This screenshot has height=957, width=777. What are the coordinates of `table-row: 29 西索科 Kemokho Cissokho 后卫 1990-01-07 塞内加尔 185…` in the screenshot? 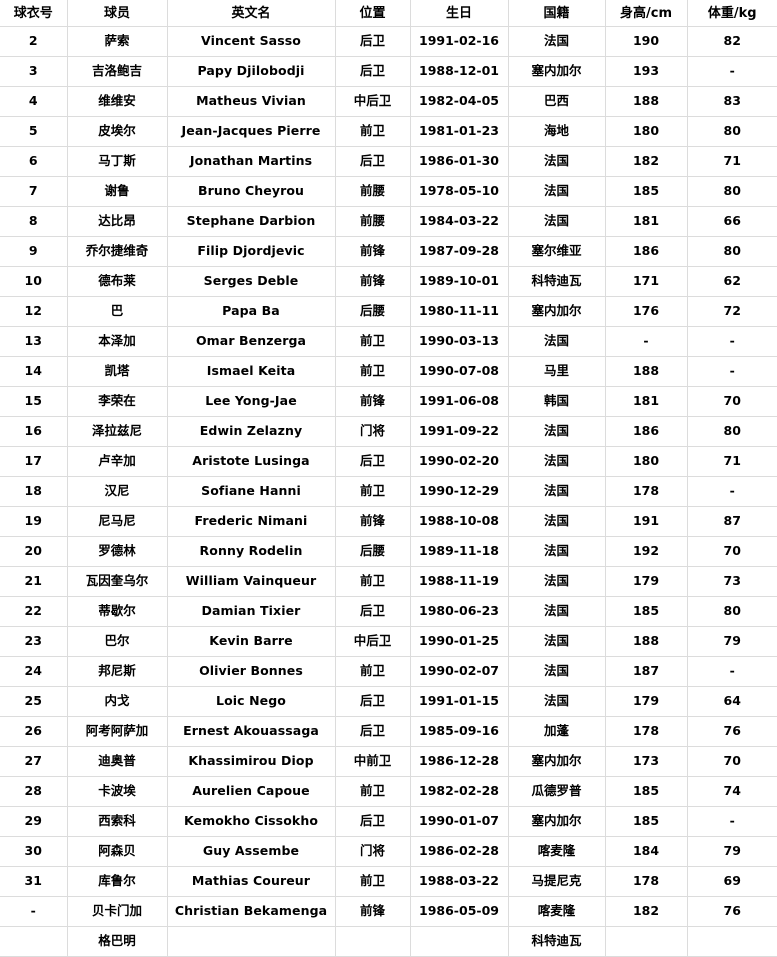 It's located at (388, 821).